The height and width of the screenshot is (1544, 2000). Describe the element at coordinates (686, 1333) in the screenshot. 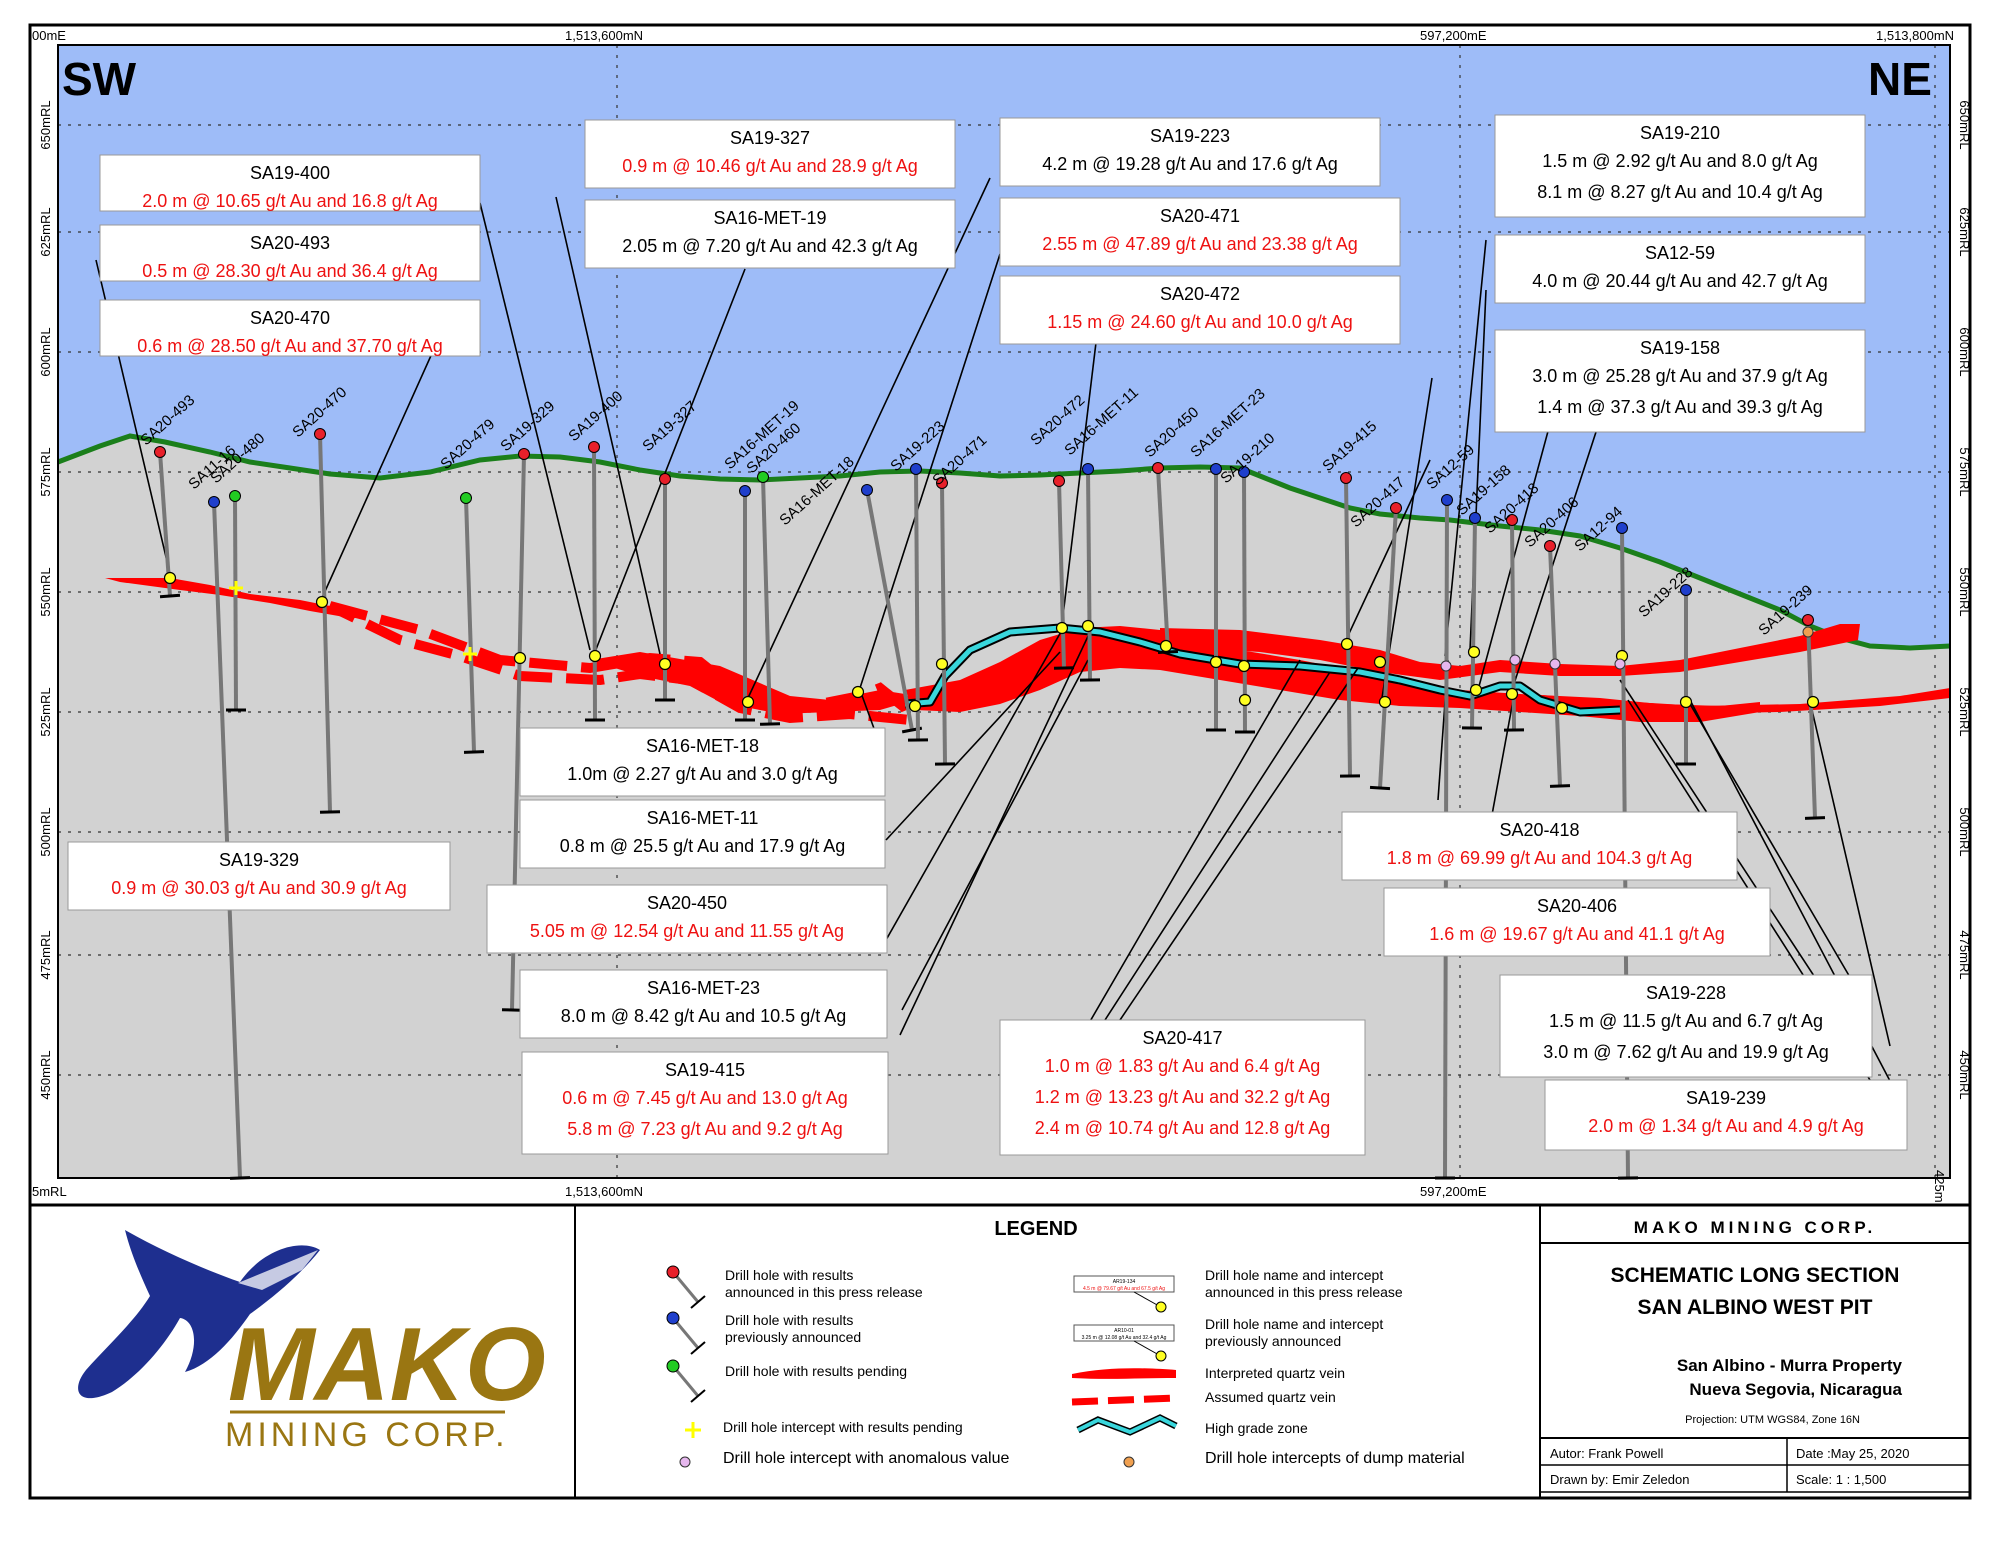

I see `legend-icon-previous` at that location.